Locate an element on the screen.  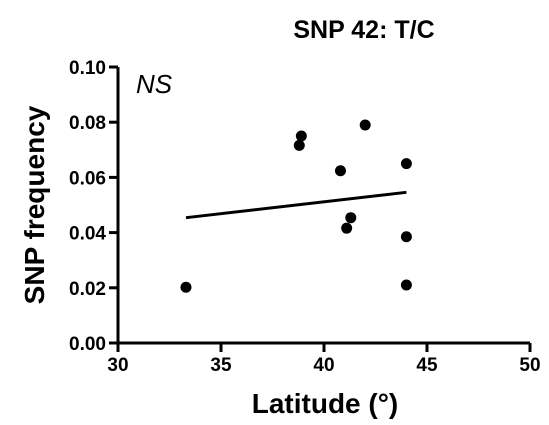
y-tick-label: 0.10 is located at coordinates (87, 68).